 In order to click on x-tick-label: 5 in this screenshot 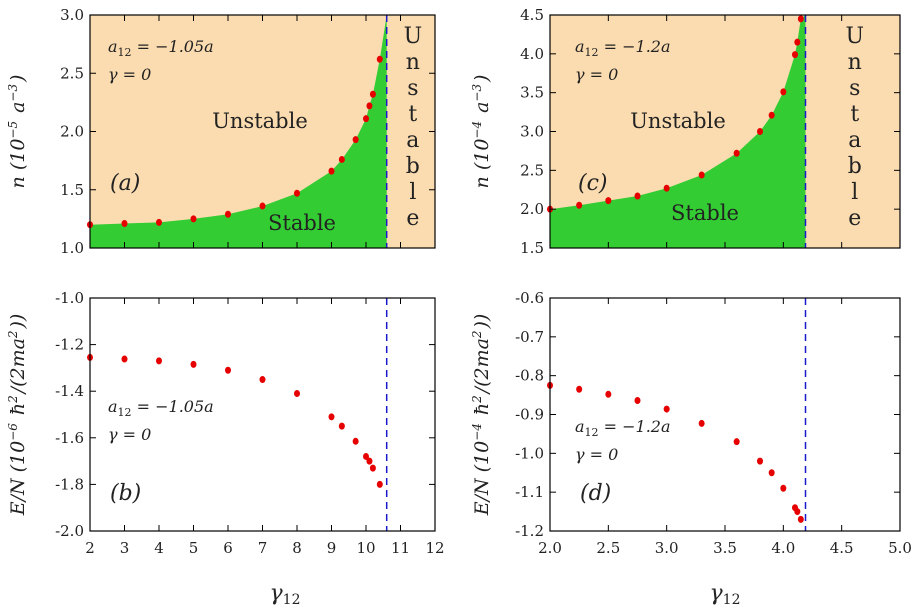, I will do `click(194, 548)`.